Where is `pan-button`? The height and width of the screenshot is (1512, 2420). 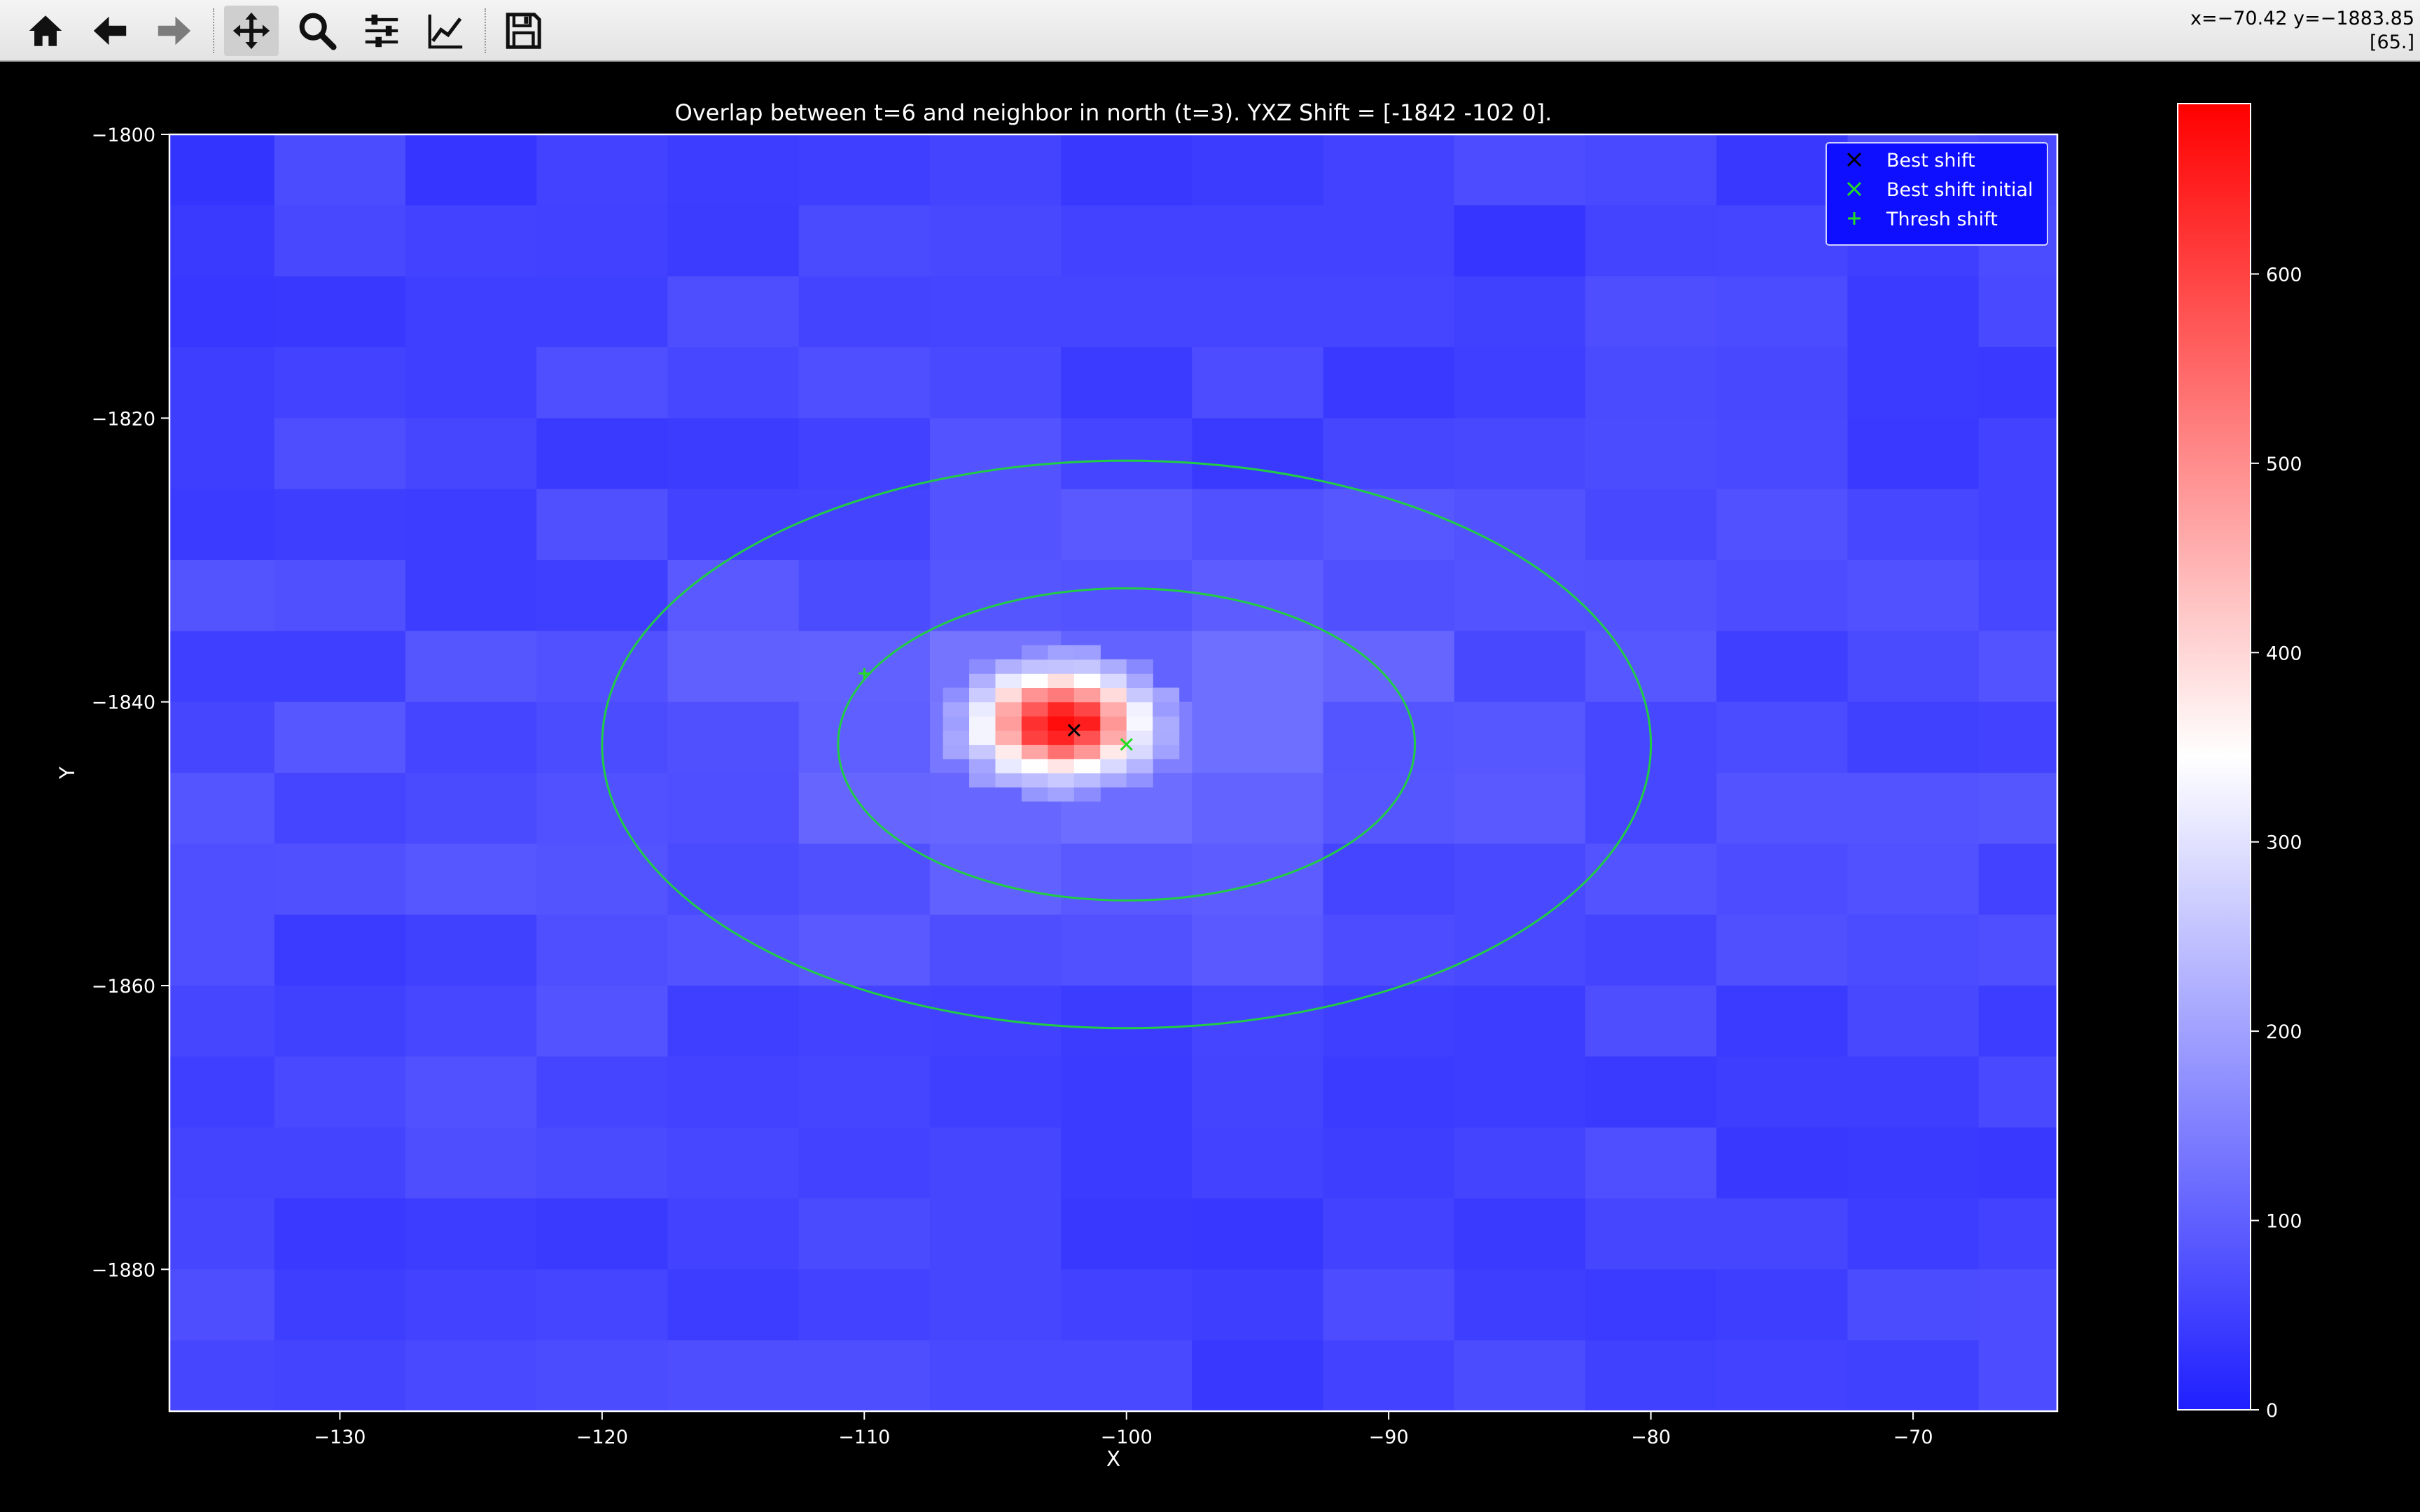
pan-button is located at coordinates (251, 31).